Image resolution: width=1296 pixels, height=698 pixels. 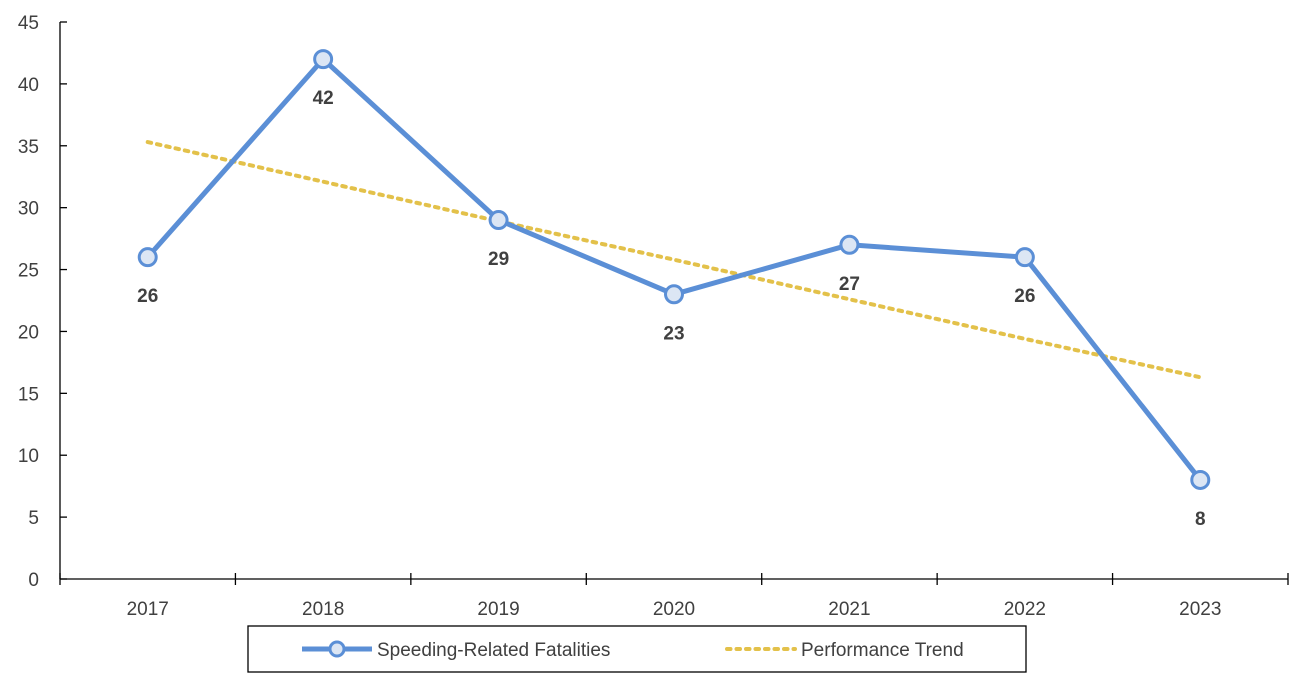 I want to click on y-tick-label: 45, so click(x=28, y=23).